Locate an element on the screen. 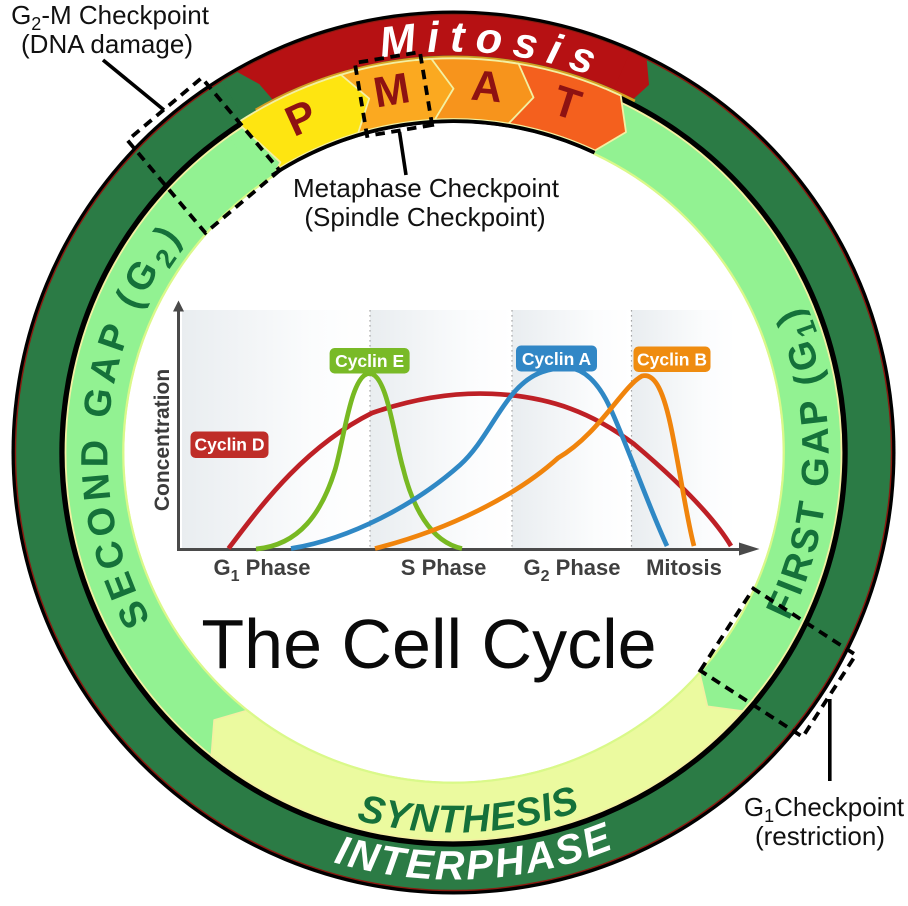 This screenshot has width=908, height=906. svg-text: G1Checkpoint is located at coordinates (824, 809).